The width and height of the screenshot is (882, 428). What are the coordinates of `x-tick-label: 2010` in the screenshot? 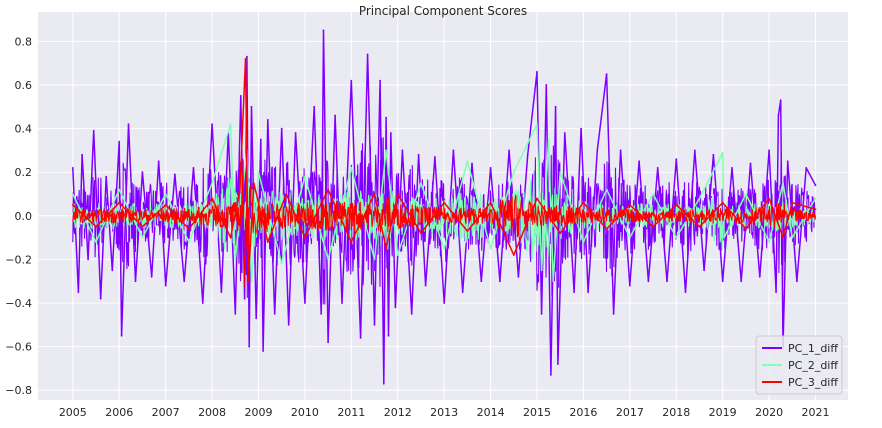 It's located at (305, 412).